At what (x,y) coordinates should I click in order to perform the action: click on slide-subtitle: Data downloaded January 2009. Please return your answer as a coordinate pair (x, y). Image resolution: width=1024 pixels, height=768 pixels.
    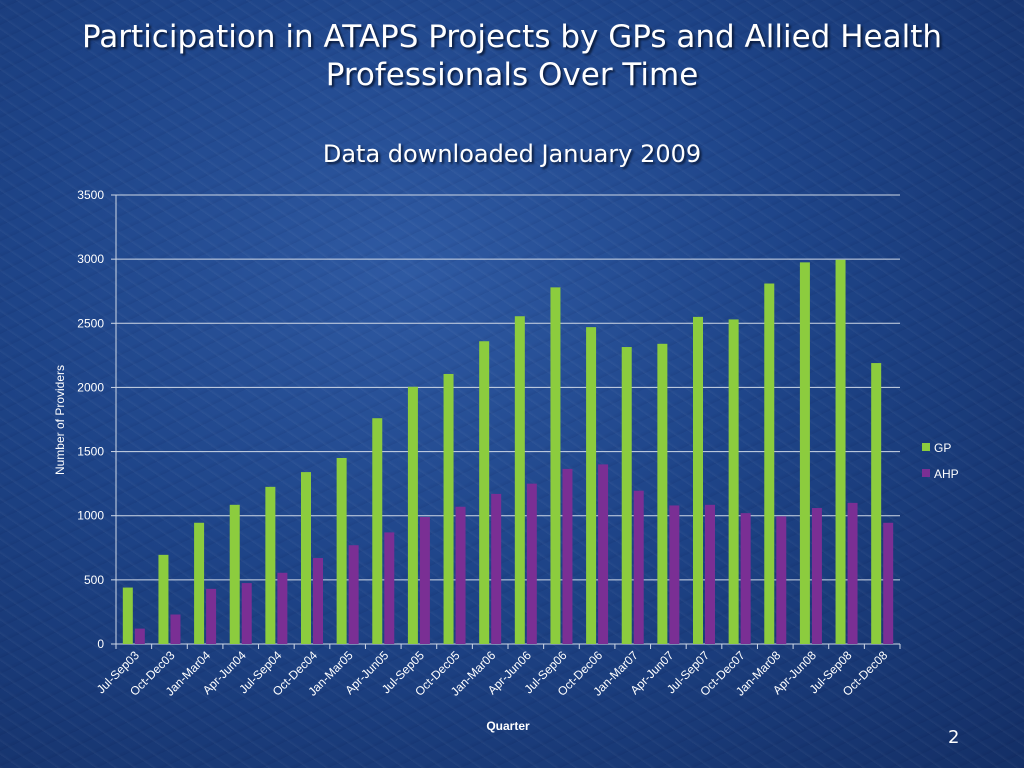
    Looking at the image, I should click on (512, 154).